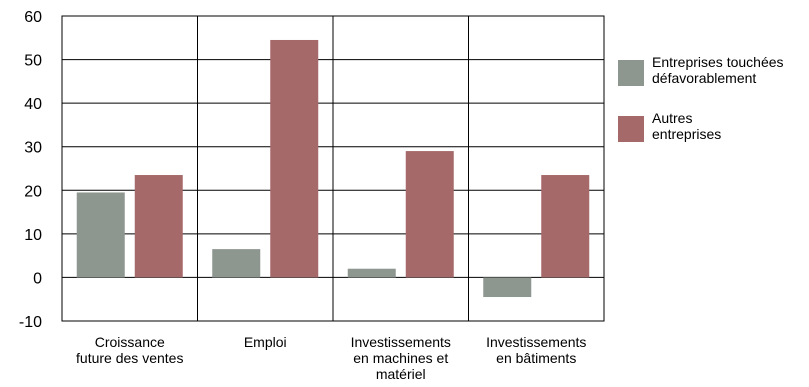  Describe the element at coordinates (129, 350) in the screenshot. I see `category-label: Croissance future des ventes` at that location.